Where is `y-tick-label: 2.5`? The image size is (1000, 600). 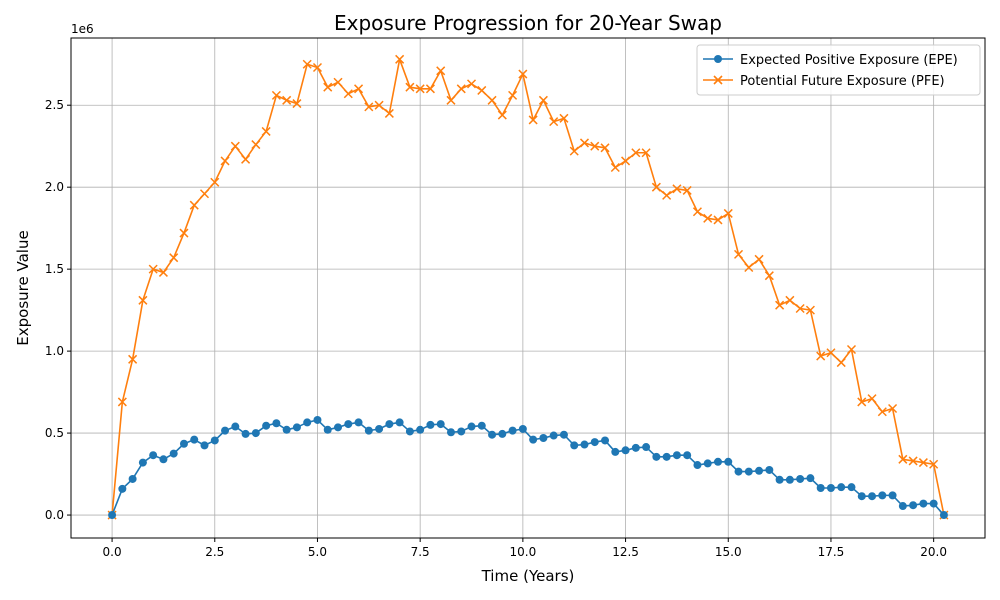
y-tick-label: 2.5 is located at coordinates (54, 105).